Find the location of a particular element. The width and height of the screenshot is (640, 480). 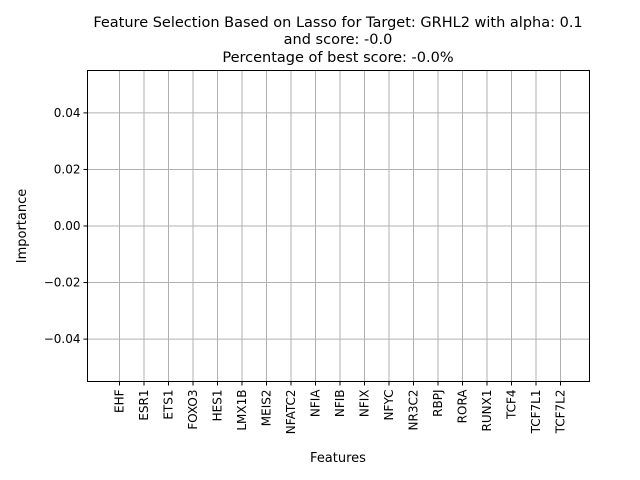

x-tick-label: RBPJ is located at coordinates (438, 403).